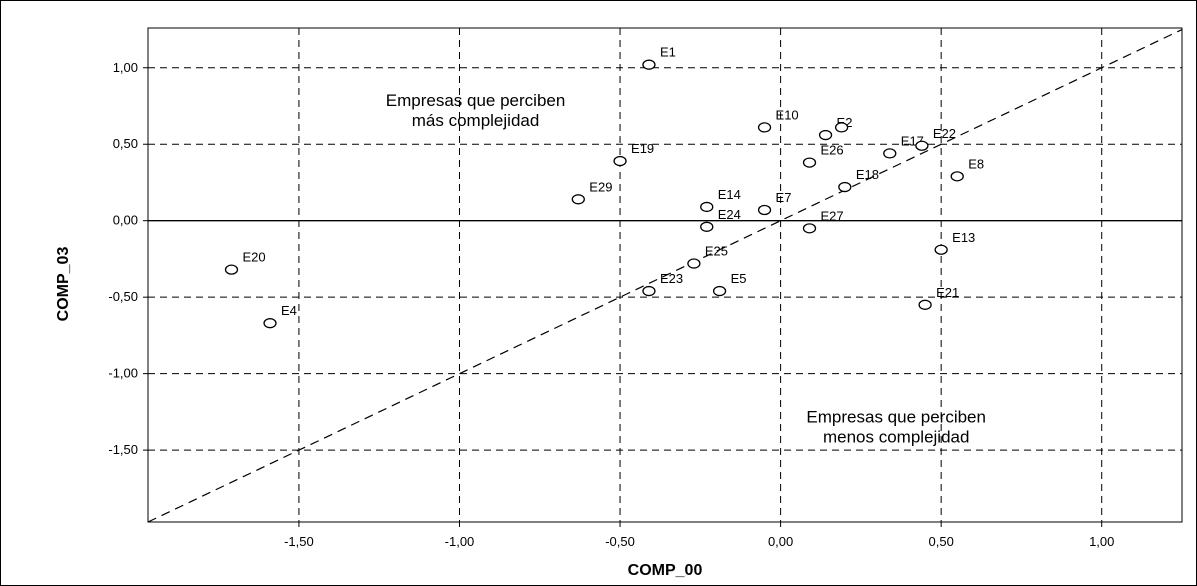  I want to click on data-point-label: E8, so click(976, 163).